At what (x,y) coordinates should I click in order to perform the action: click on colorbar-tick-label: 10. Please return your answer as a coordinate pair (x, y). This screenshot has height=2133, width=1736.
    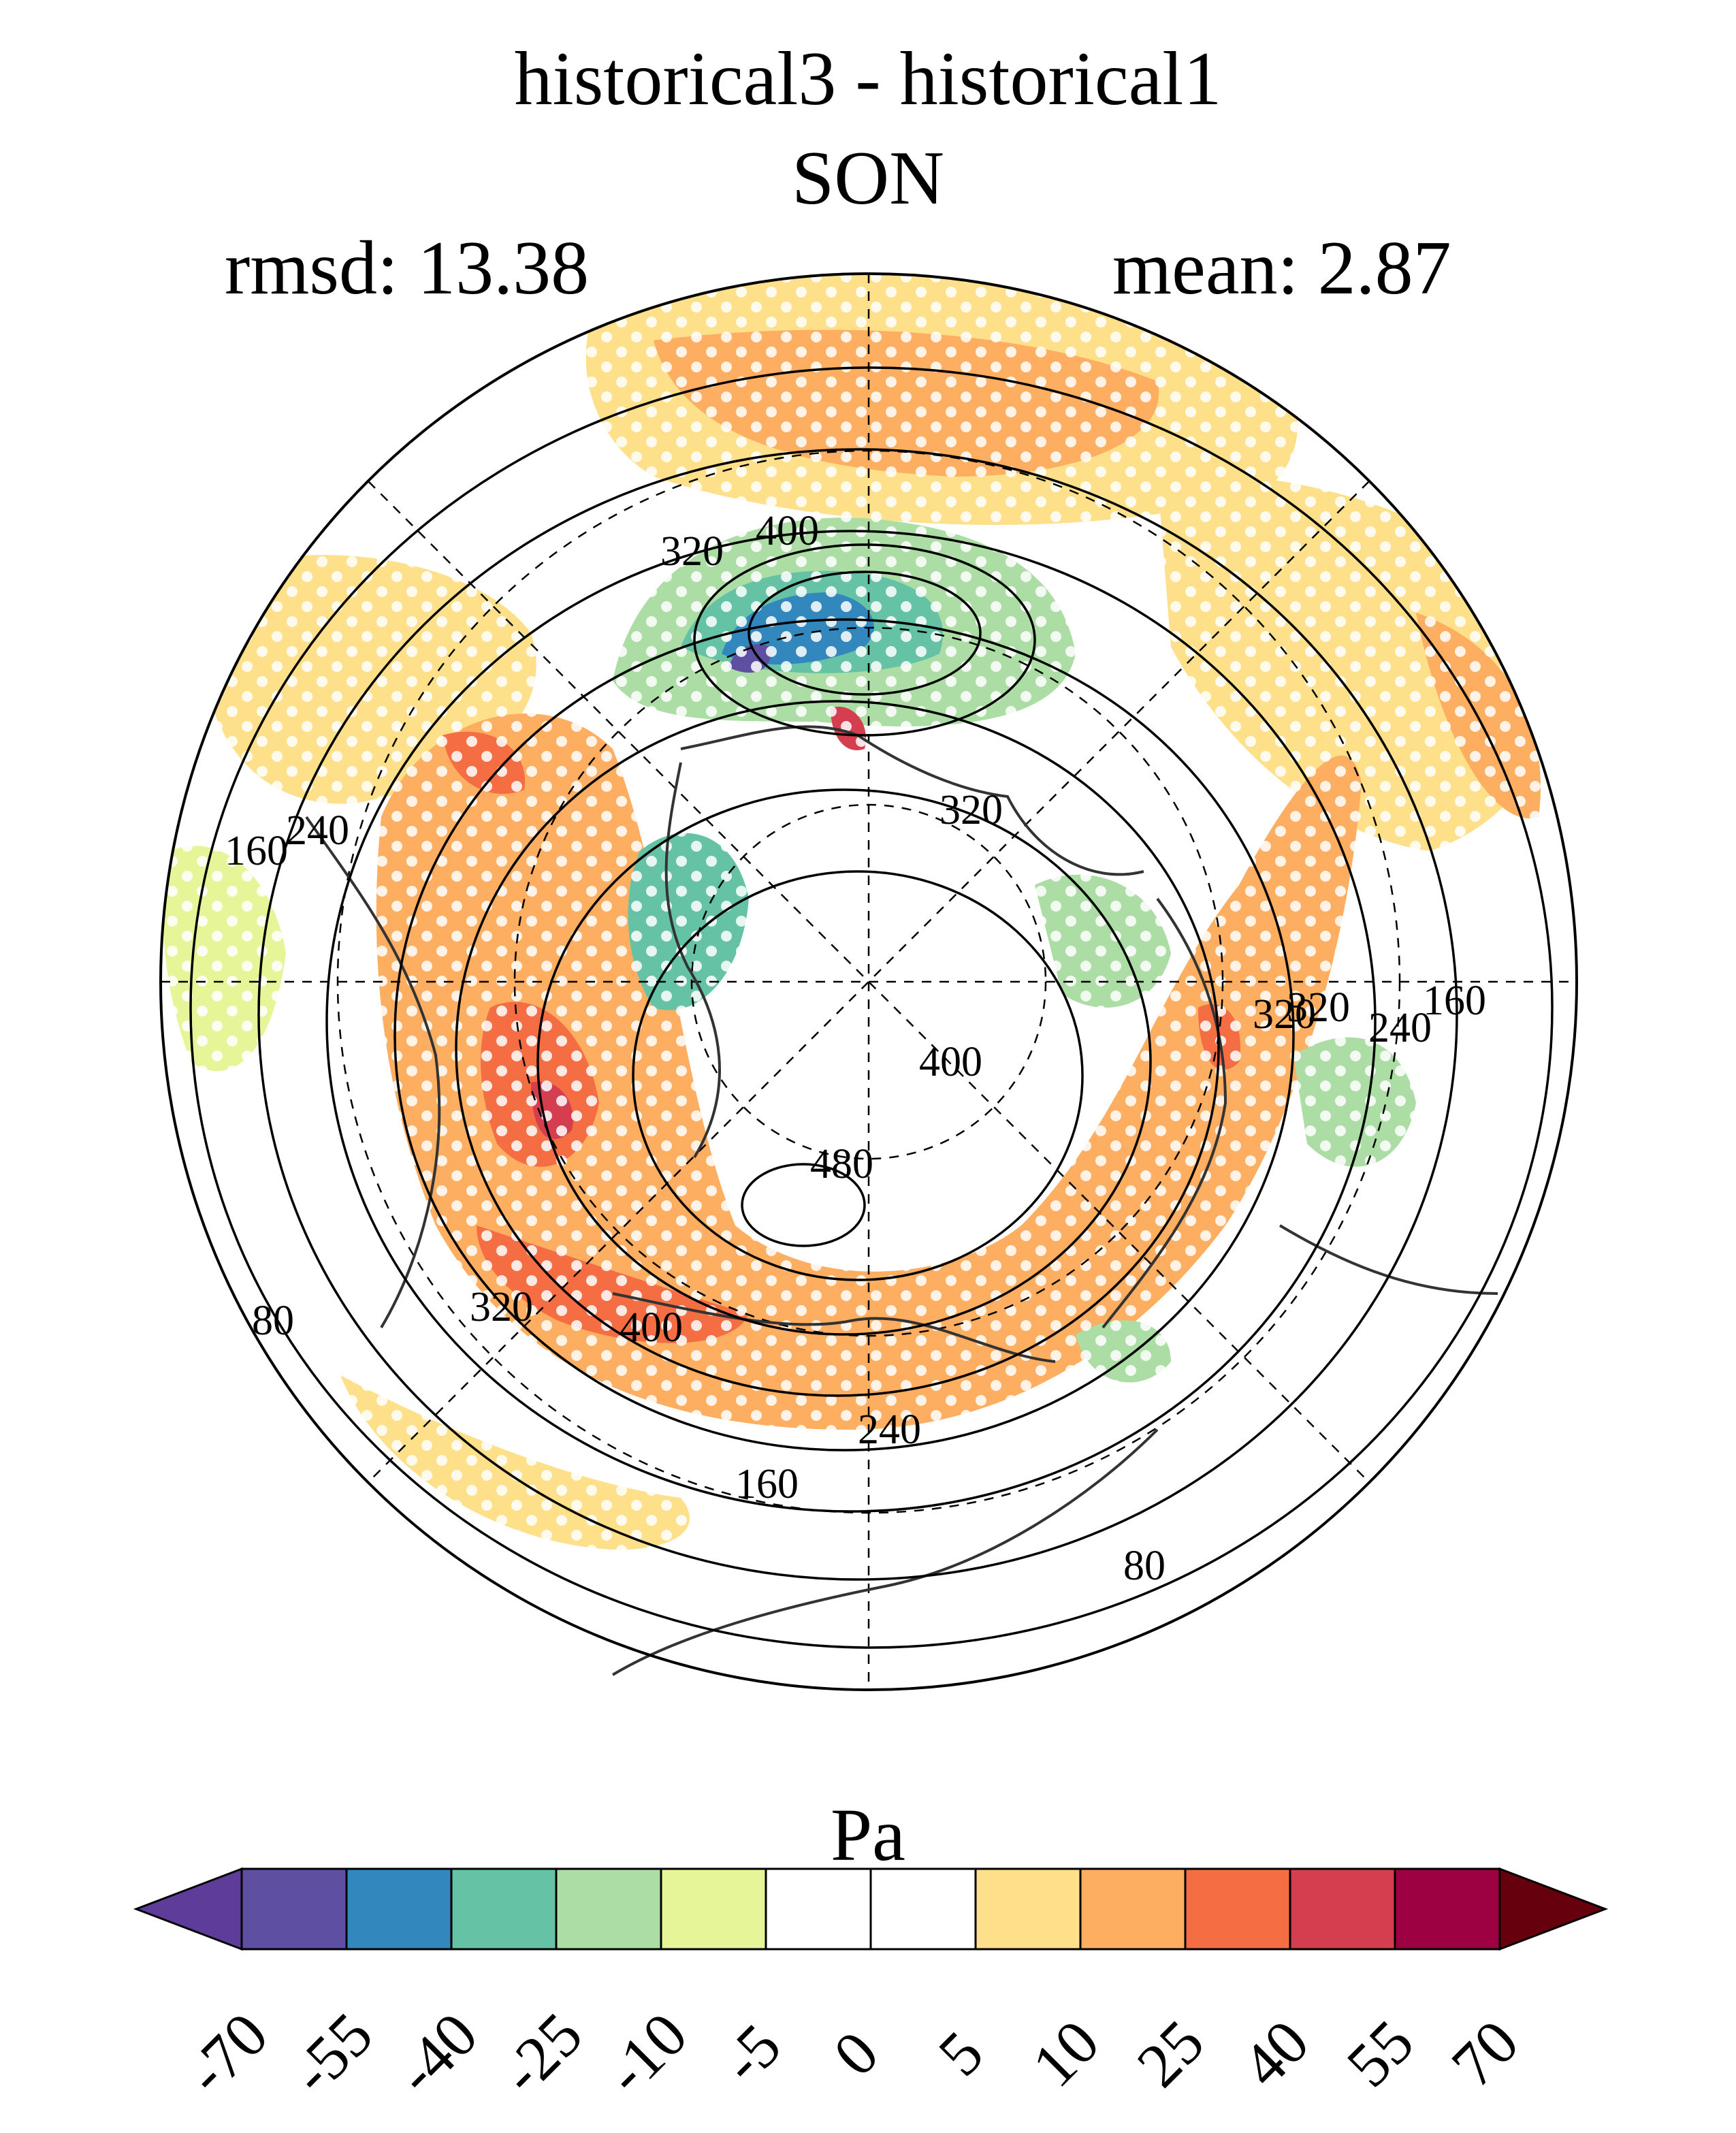
    Looking at the image, I should click on (1065, 2053).